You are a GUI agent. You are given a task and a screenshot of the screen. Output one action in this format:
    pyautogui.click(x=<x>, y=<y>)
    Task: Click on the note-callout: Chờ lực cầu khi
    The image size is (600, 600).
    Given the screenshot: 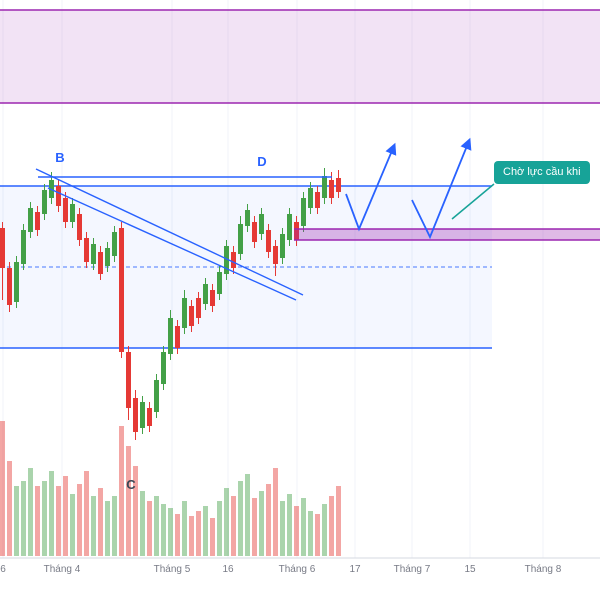 What is the action you would take?
    pyautogui.click(x=542, y=172)
    